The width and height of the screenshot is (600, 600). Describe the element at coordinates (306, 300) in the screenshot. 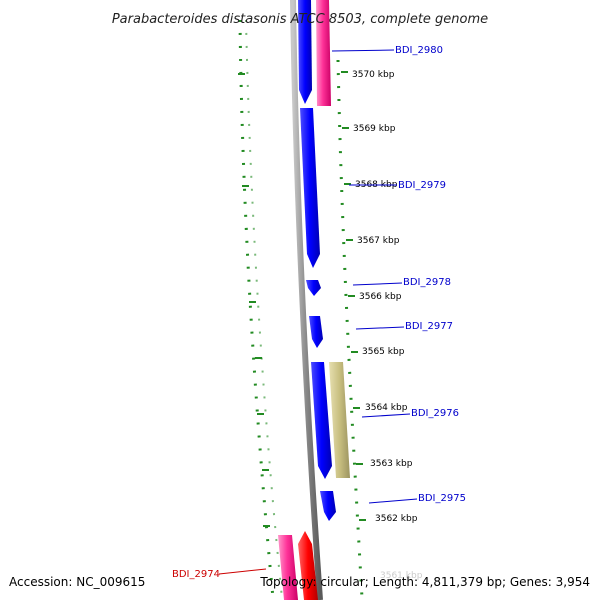

I see `genome-backbone` at that location.